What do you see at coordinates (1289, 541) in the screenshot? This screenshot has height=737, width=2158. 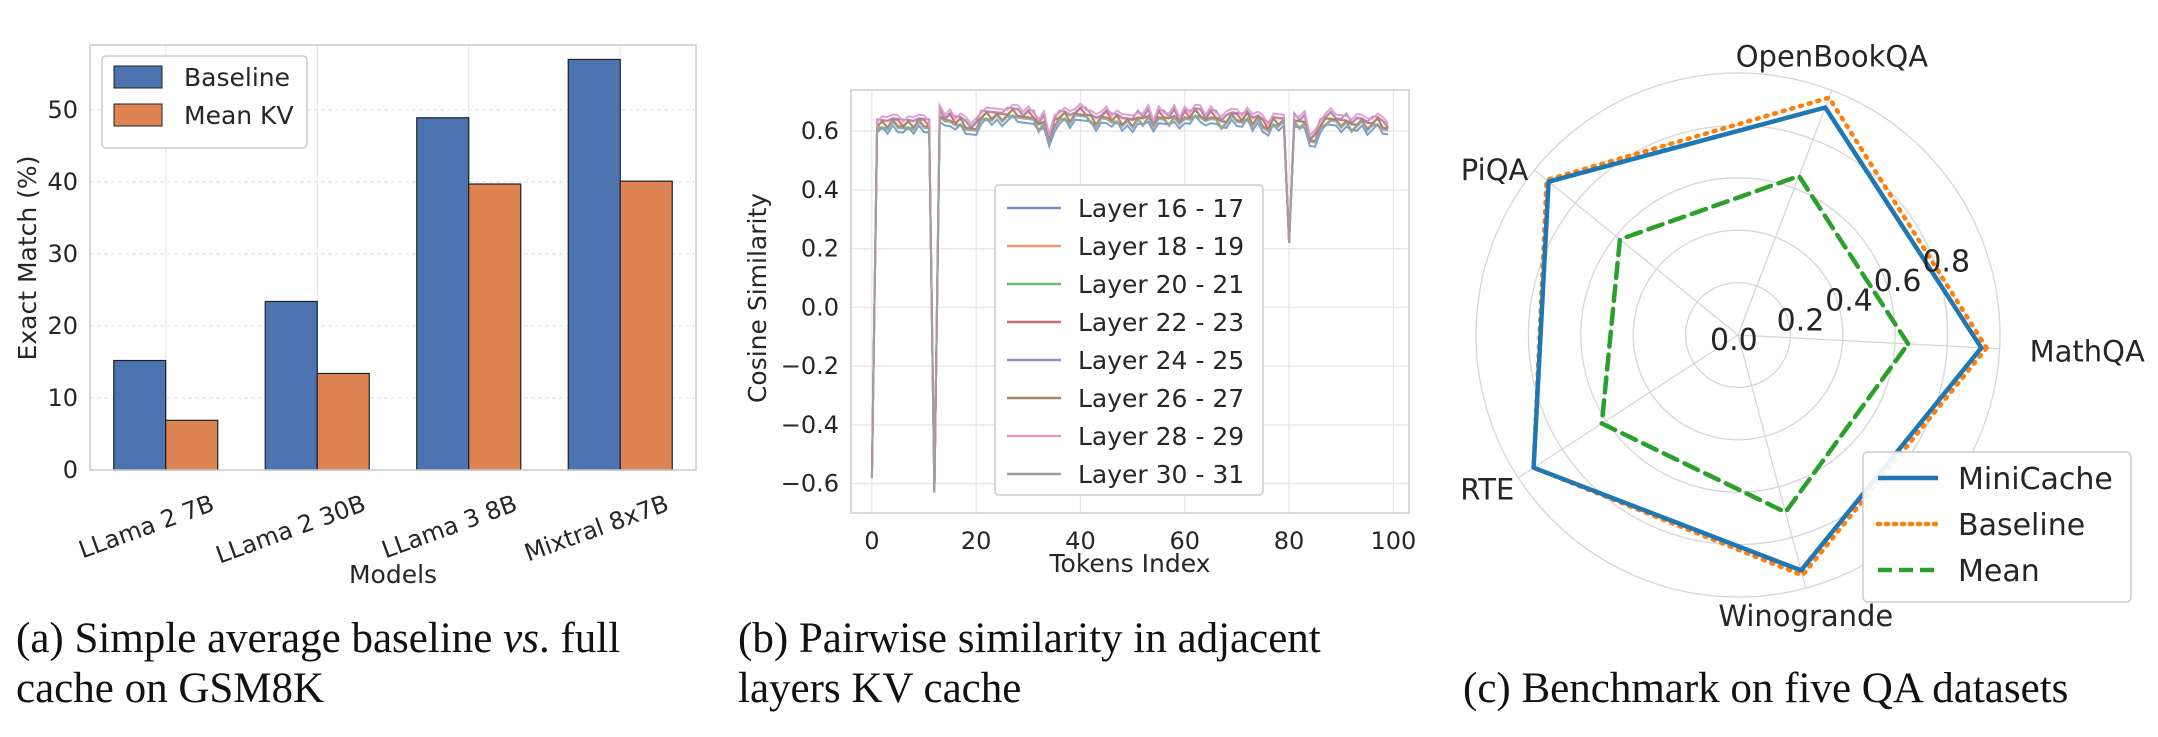 I see `line-x-tick-label: 80` at bounding box center [1289, 541].